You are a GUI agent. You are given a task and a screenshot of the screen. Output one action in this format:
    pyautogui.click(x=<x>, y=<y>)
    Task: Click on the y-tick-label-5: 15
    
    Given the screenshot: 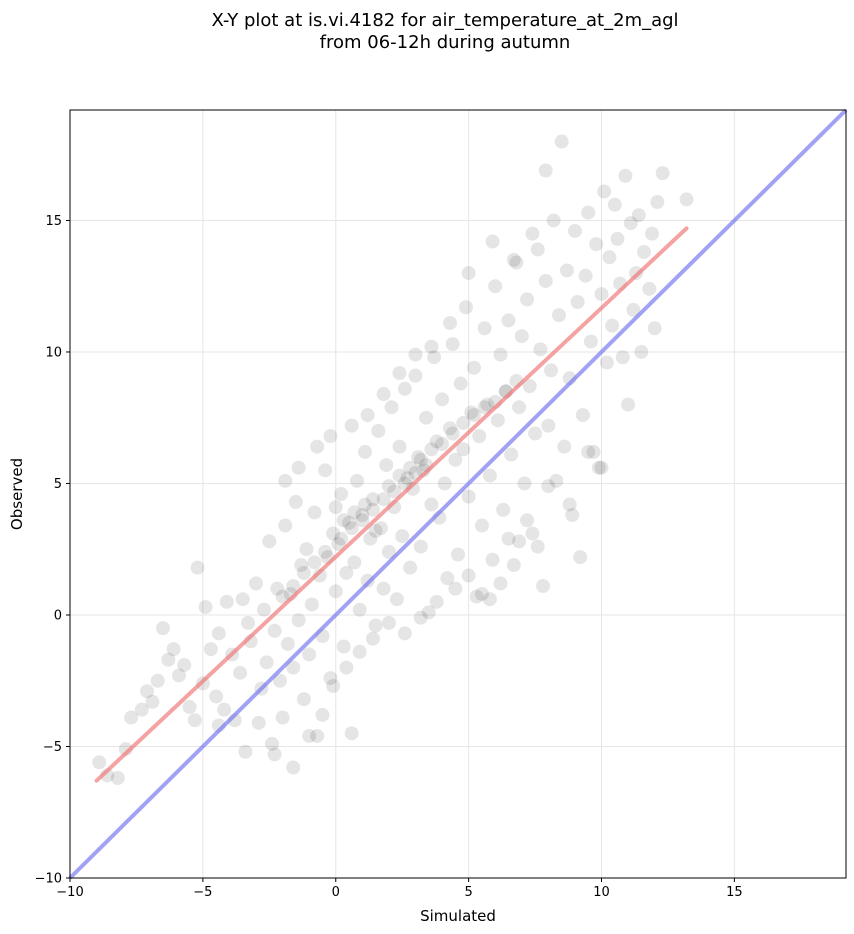 What is the action you would take?
    pyautogui.click(x=53, y=221)
    